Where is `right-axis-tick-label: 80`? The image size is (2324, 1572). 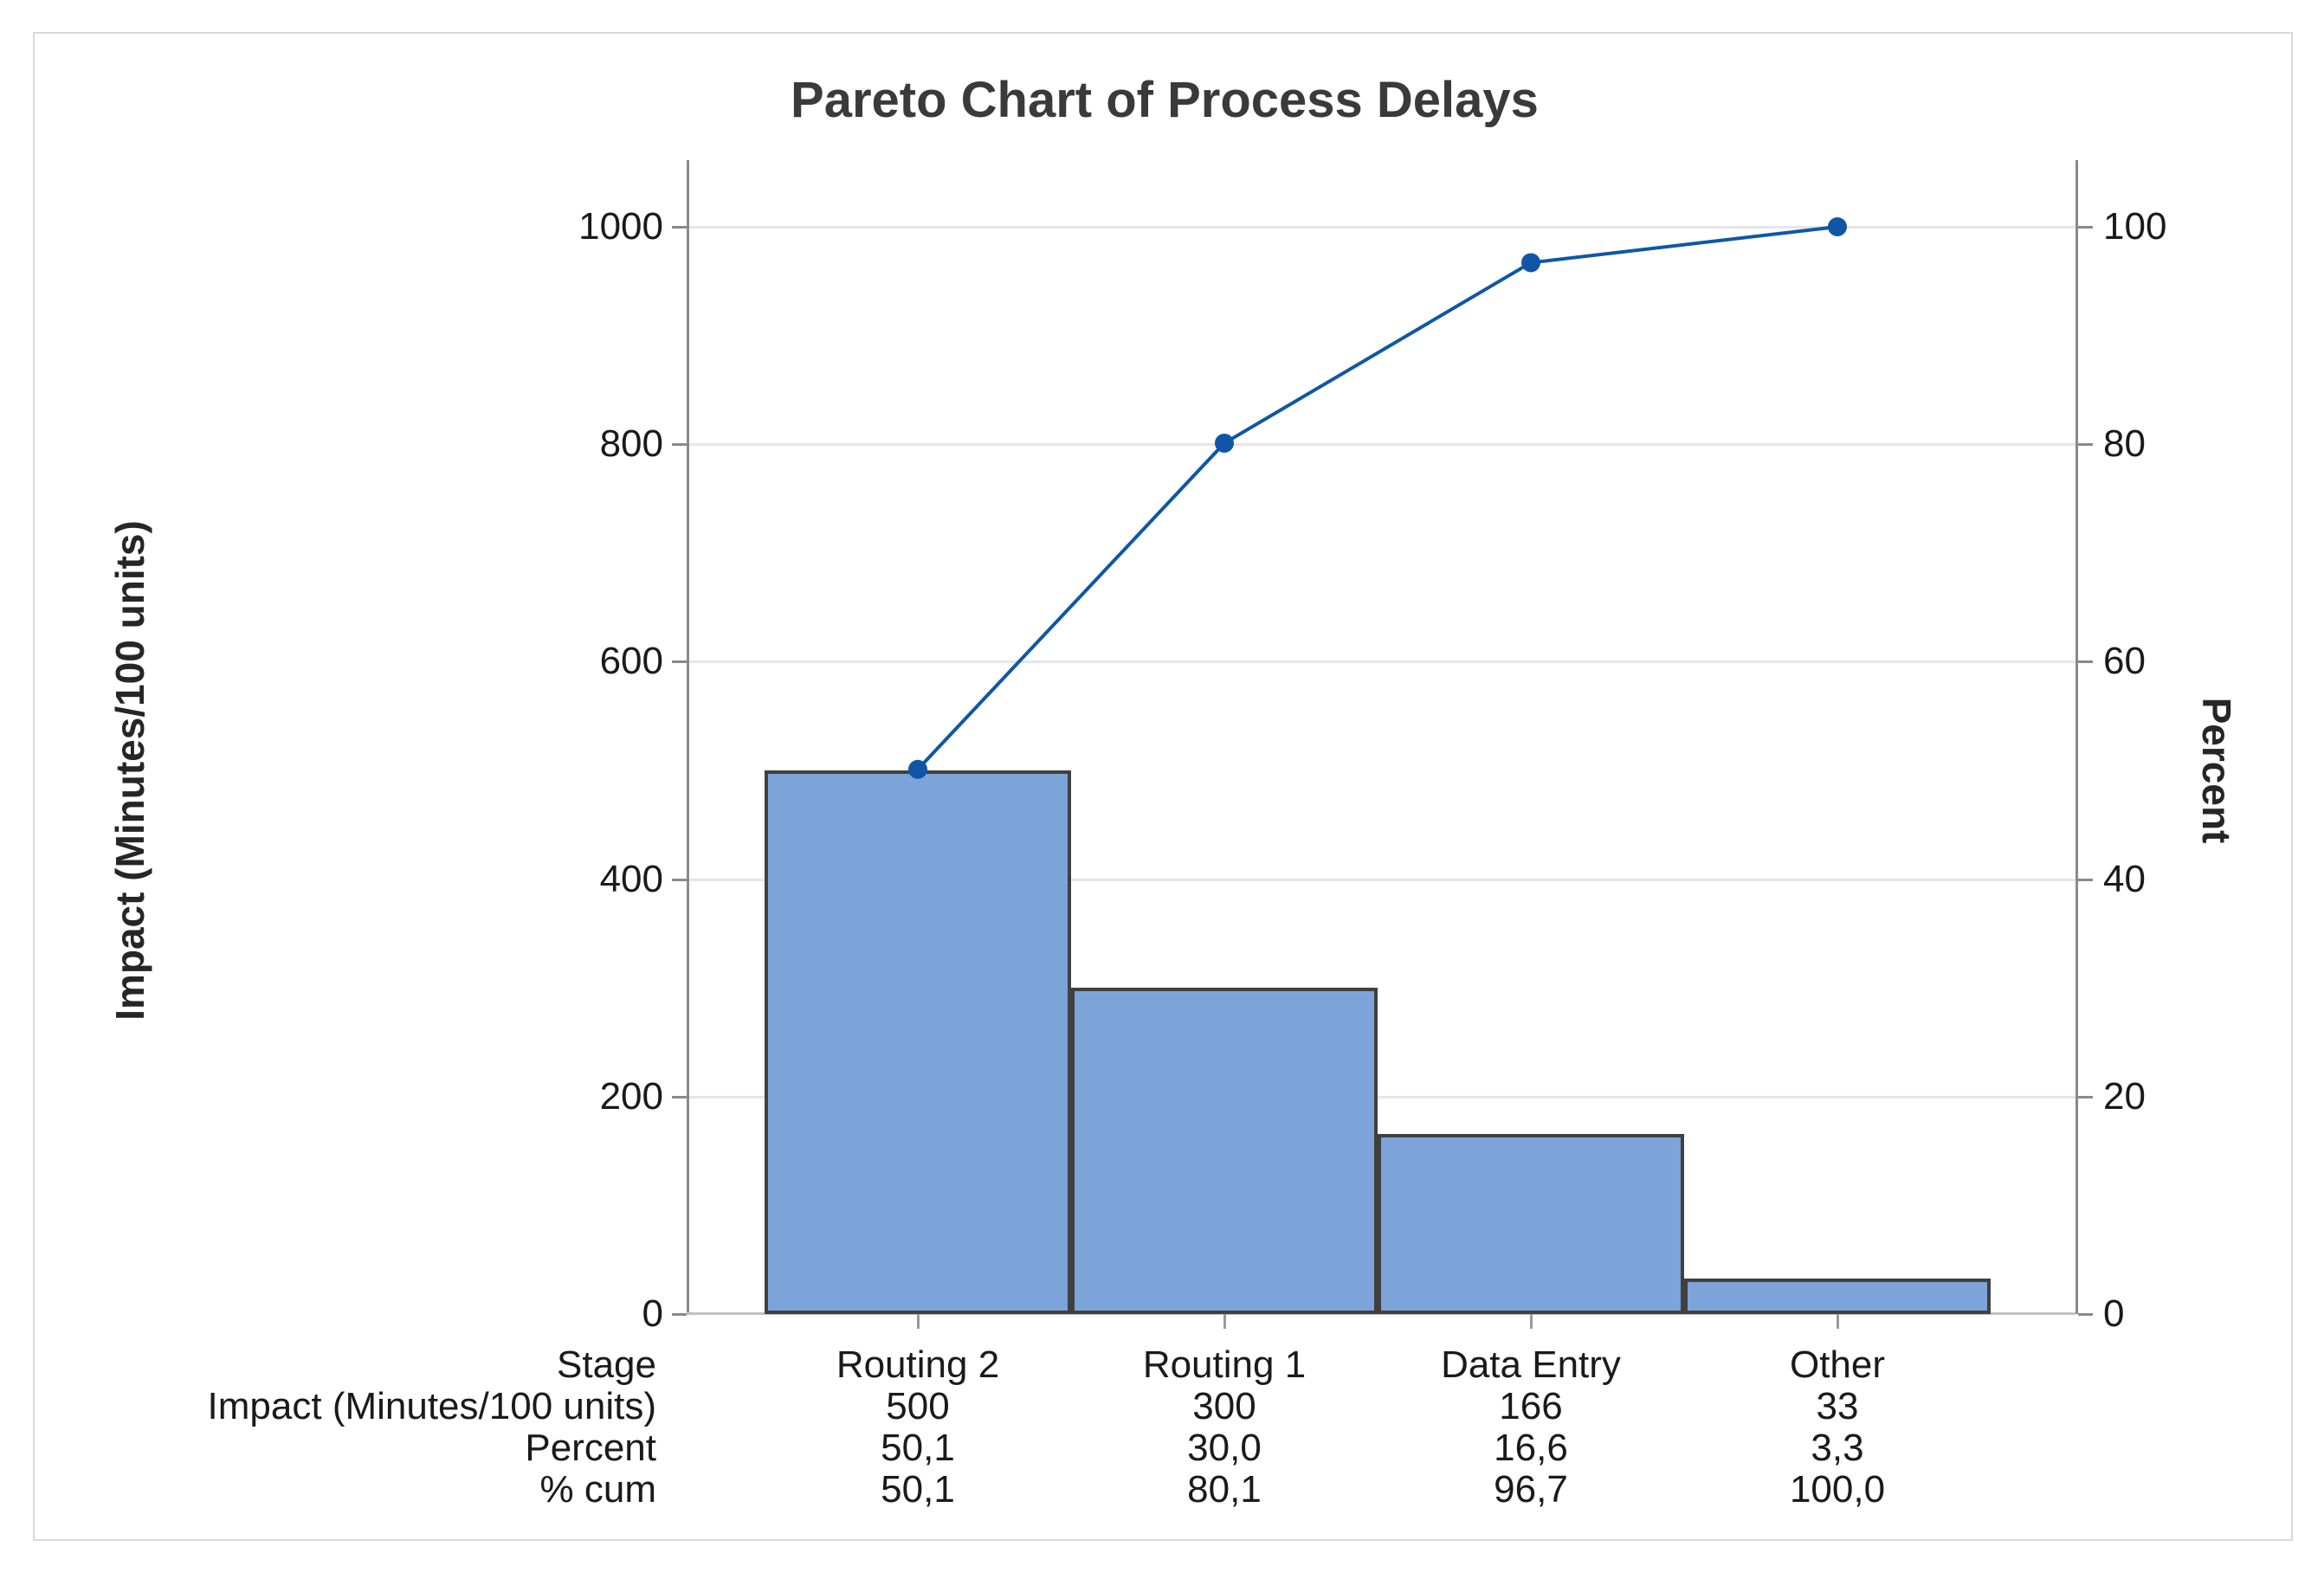 right-axis-tick-label: 80 is located at coordinates (2124, 444).